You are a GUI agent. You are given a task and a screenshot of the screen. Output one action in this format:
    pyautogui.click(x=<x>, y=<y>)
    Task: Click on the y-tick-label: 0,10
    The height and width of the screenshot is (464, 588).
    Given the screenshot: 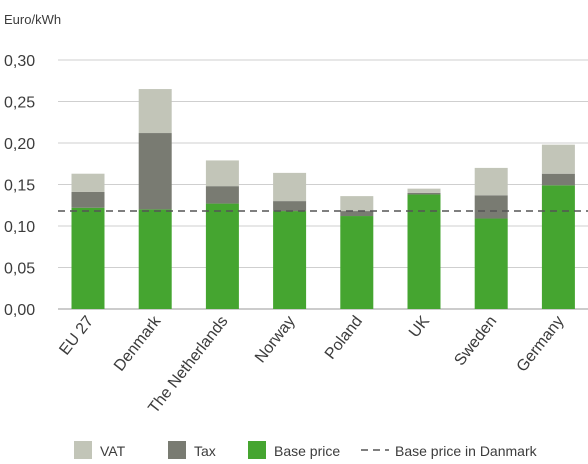 What is the action you would take?
    pyautogui.click(x=19, y=227)
    